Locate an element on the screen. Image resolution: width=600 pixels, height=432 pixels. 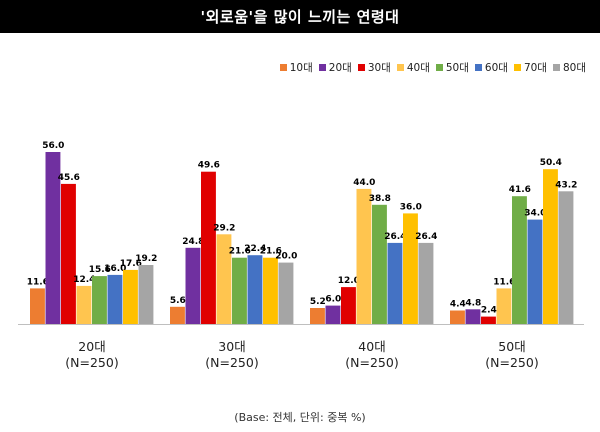
data-label: 50.4 is located at coordinates (551, 163).